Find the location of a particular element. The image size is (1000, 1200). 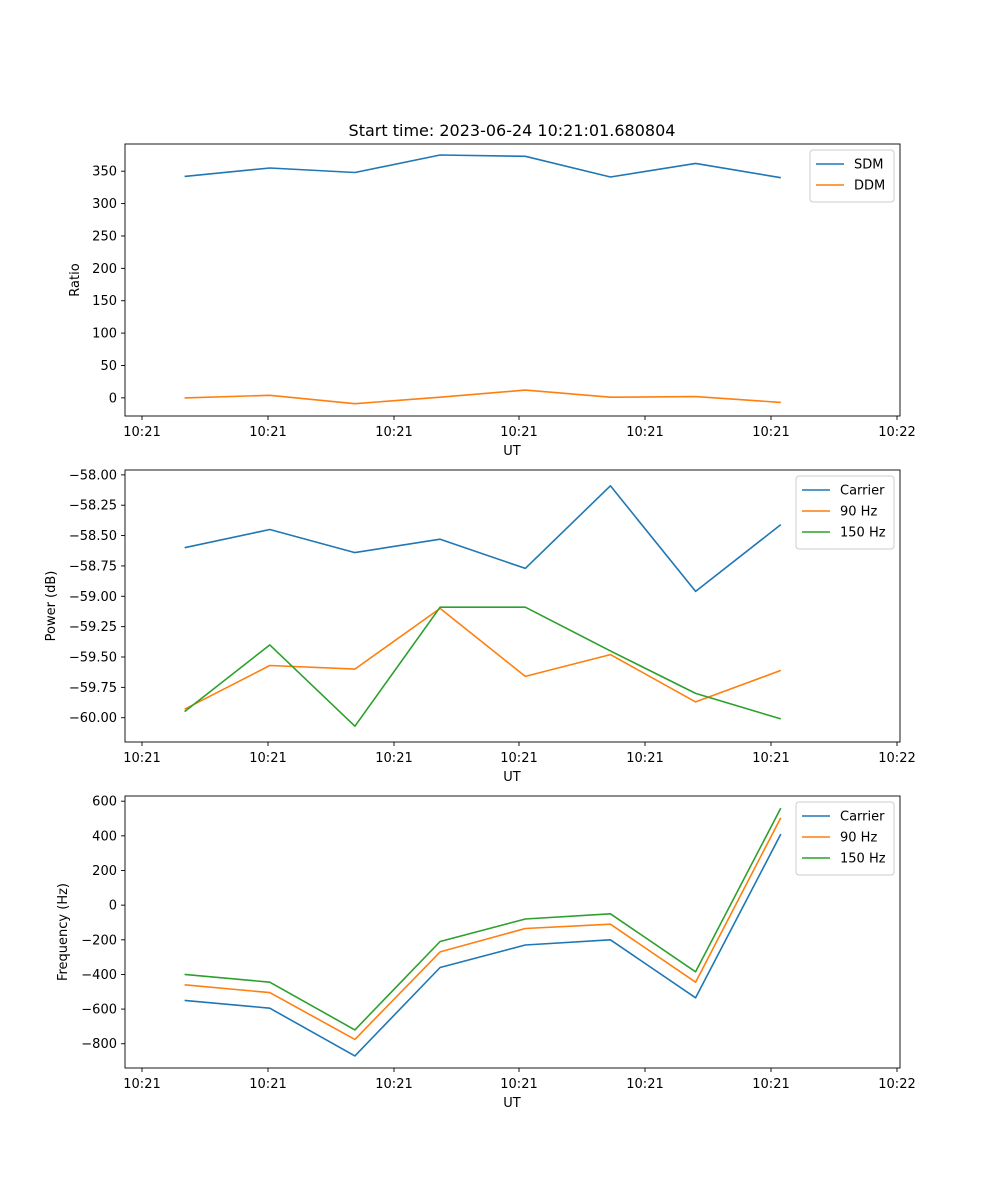

y-axis-label: Power (dB) is located at coordinates (51, 606).